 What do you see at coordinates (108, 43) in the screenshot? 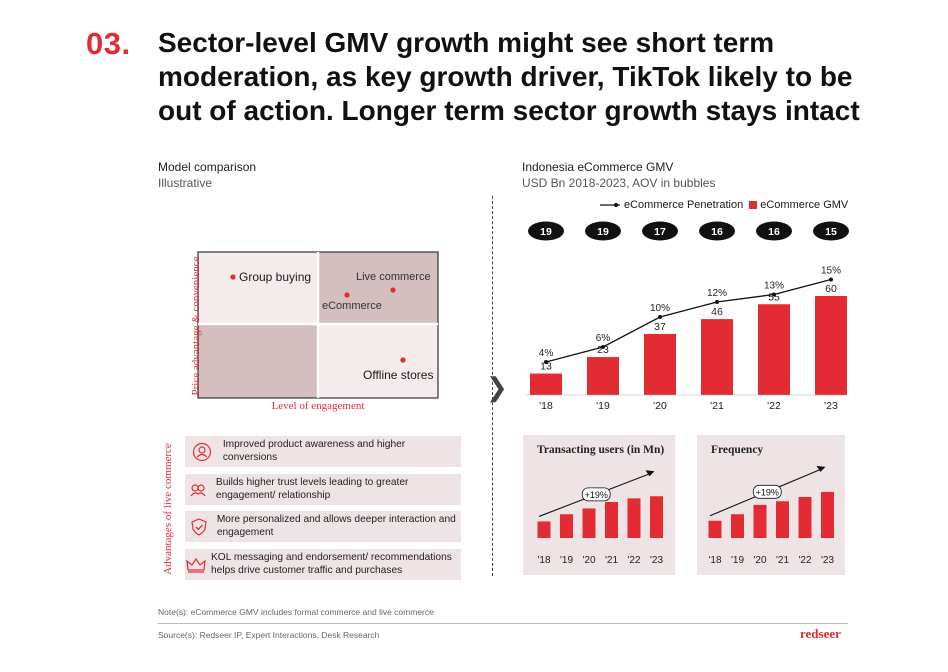
I see `section-number: 03.` at bounding box center [108, 43].